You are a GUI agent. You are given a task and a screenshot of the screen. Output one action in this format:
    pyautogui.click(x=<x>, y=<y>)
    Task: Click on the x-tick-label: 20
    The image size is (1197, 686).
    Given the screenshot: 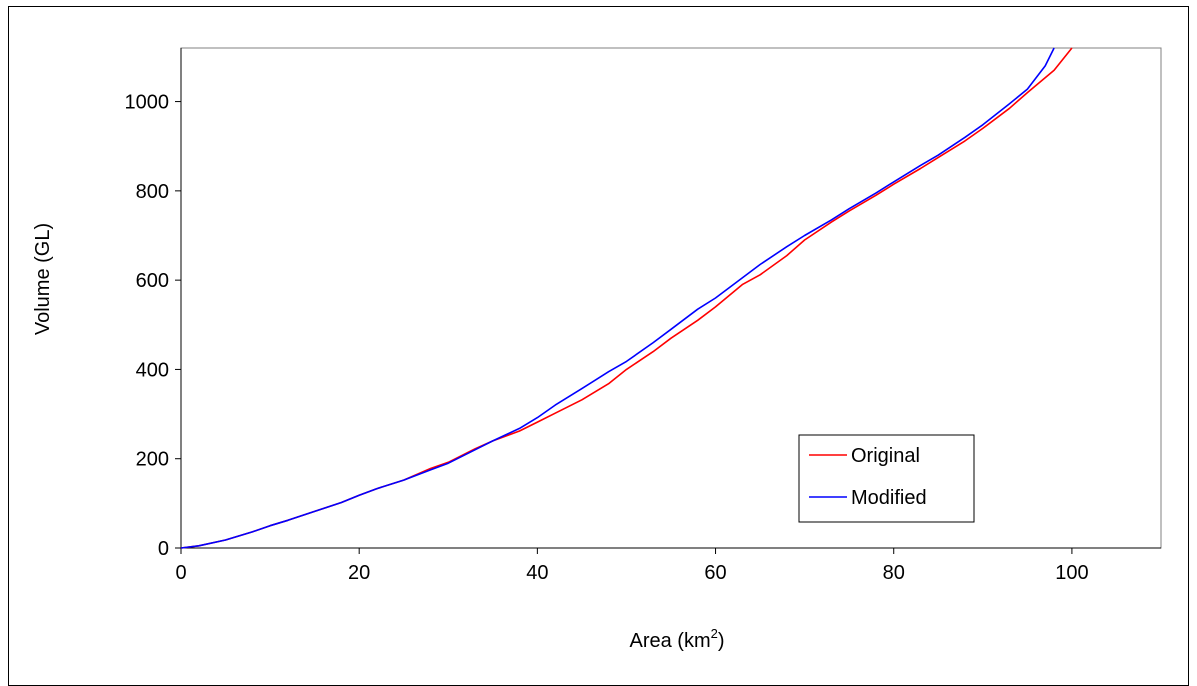 What is the action you would take?
    pyautogui.click(x=359, y=573)
    